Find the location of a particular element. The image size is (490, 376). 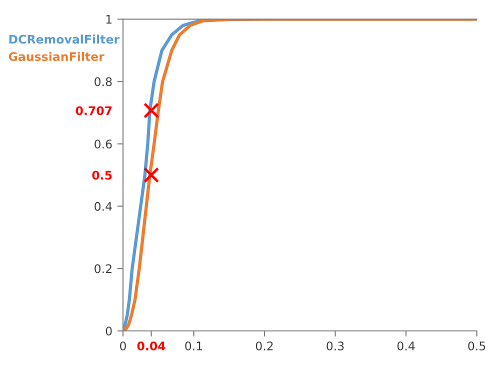

y-tick-label: 1 is located at coordinates (109, 19).